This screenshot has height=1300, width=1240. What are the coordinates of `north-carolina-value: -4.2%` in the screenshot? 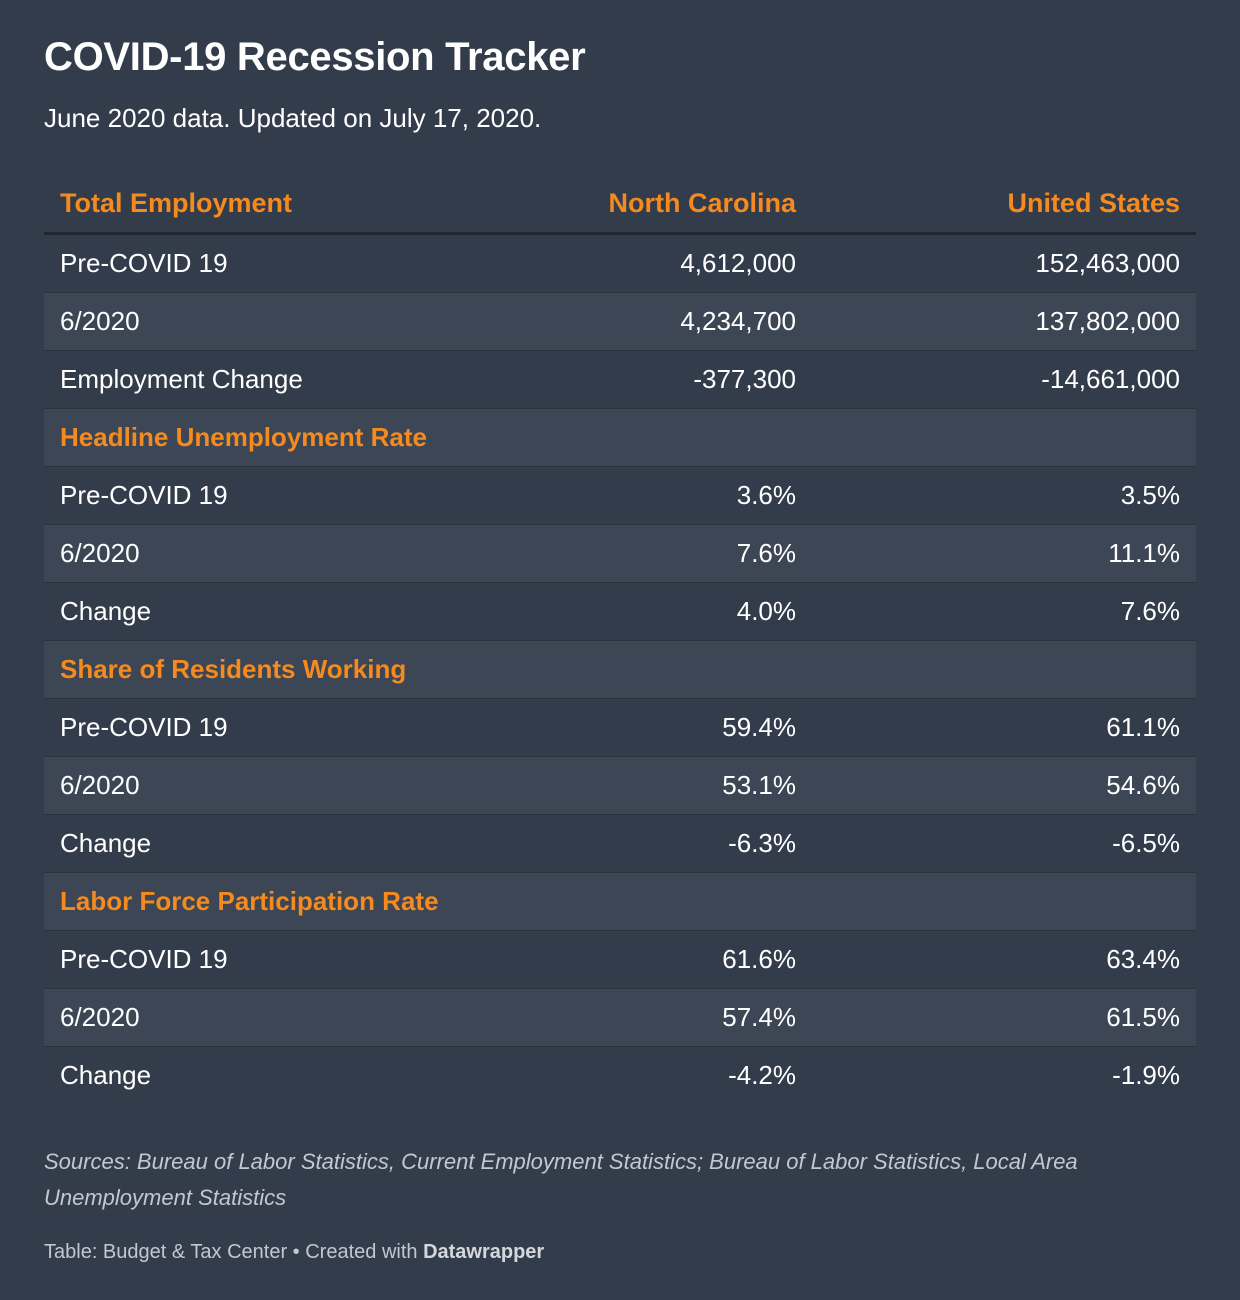 It's located at (668, 1075).